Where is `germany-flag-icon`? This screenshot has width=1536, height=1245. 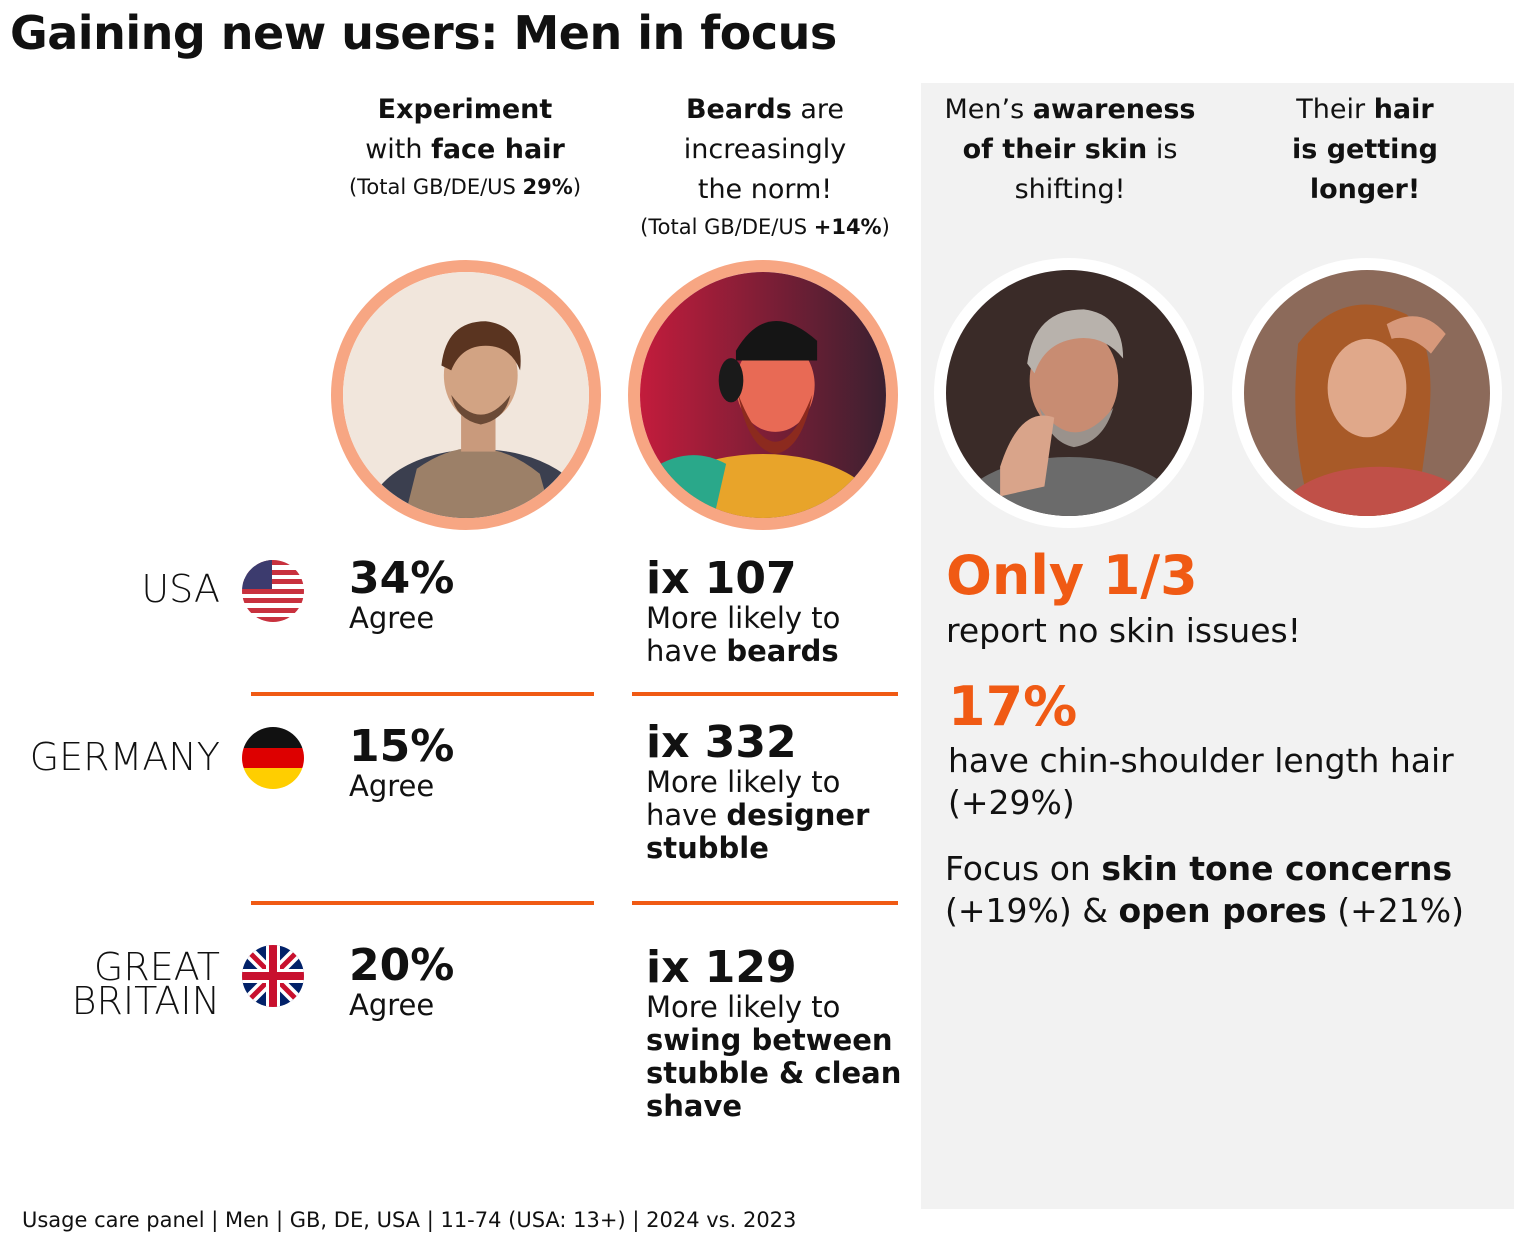 germany-flag-icon is located at coordinates (273, 758).